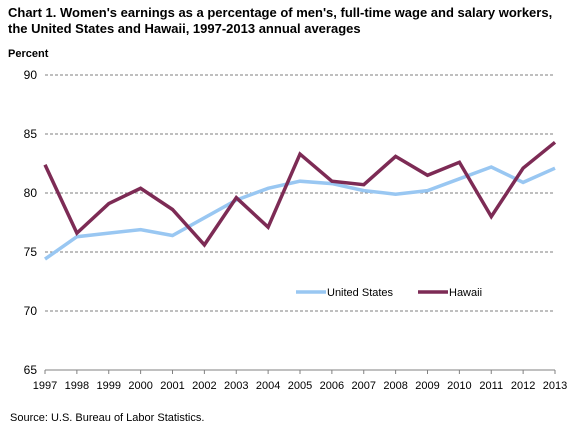 The image size is (576, 435). I want to click on y-tick-label: 70, so click(31, 311).